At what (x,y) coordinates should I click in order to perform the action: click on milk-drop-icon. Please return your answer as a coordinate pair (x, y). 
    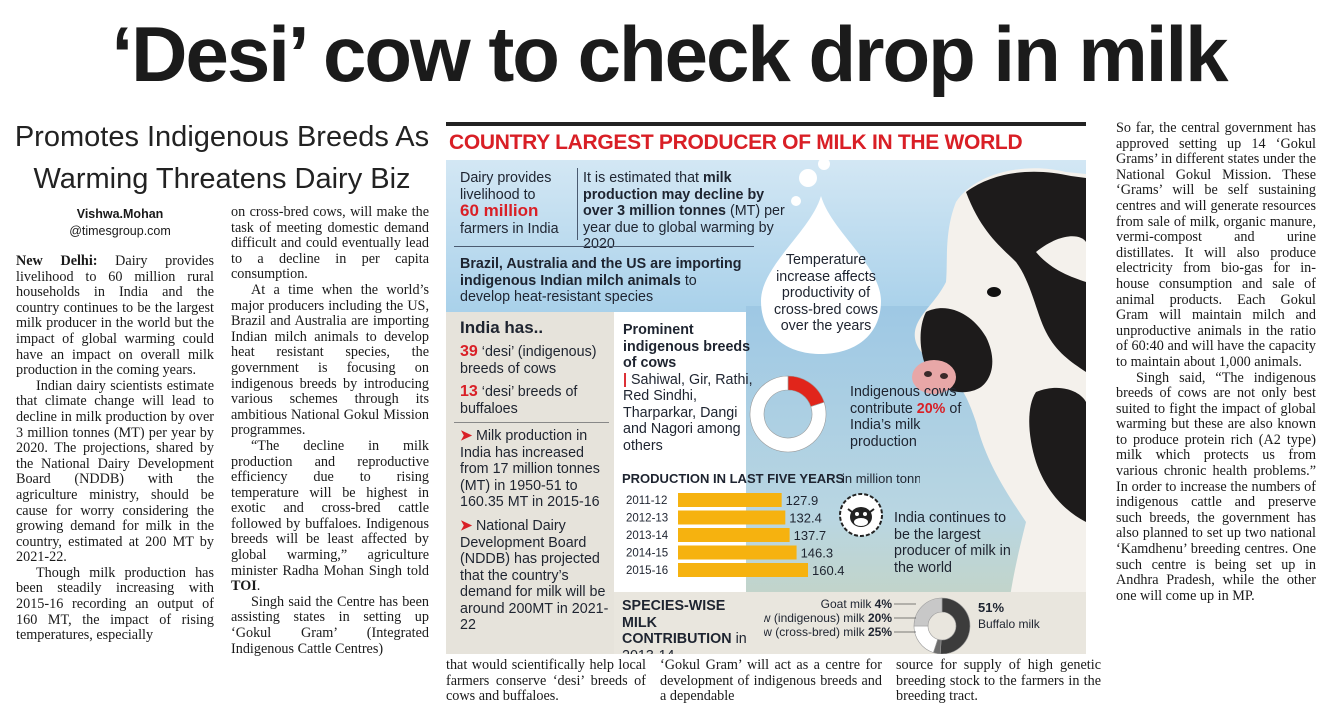
    Looking at the image, I should click on (821, 256).